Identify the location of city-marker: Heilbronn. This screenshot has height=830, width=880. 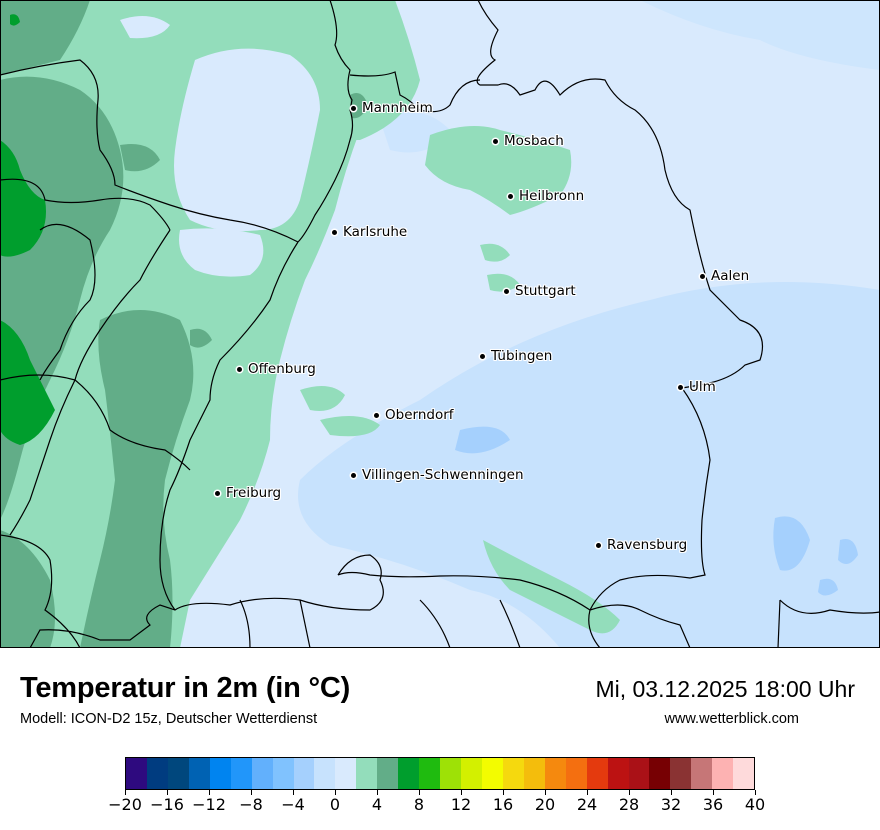
(546, 196).